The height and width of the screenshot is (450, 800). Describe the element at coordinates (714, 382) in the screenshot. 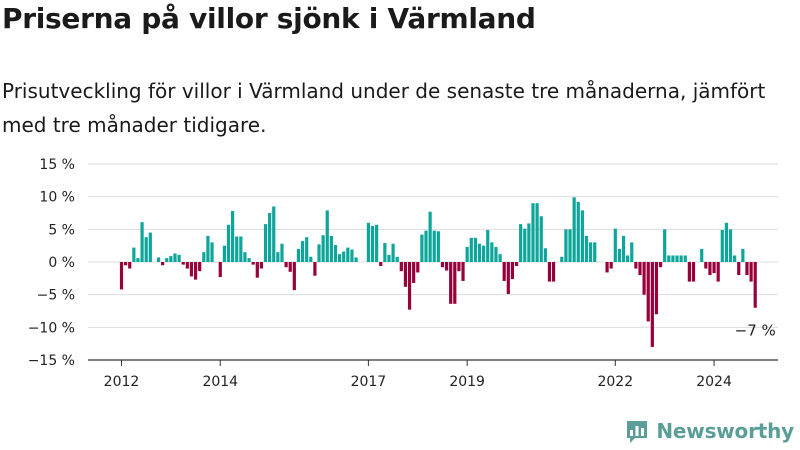

I see `x-tick-label: 2024` at that location.